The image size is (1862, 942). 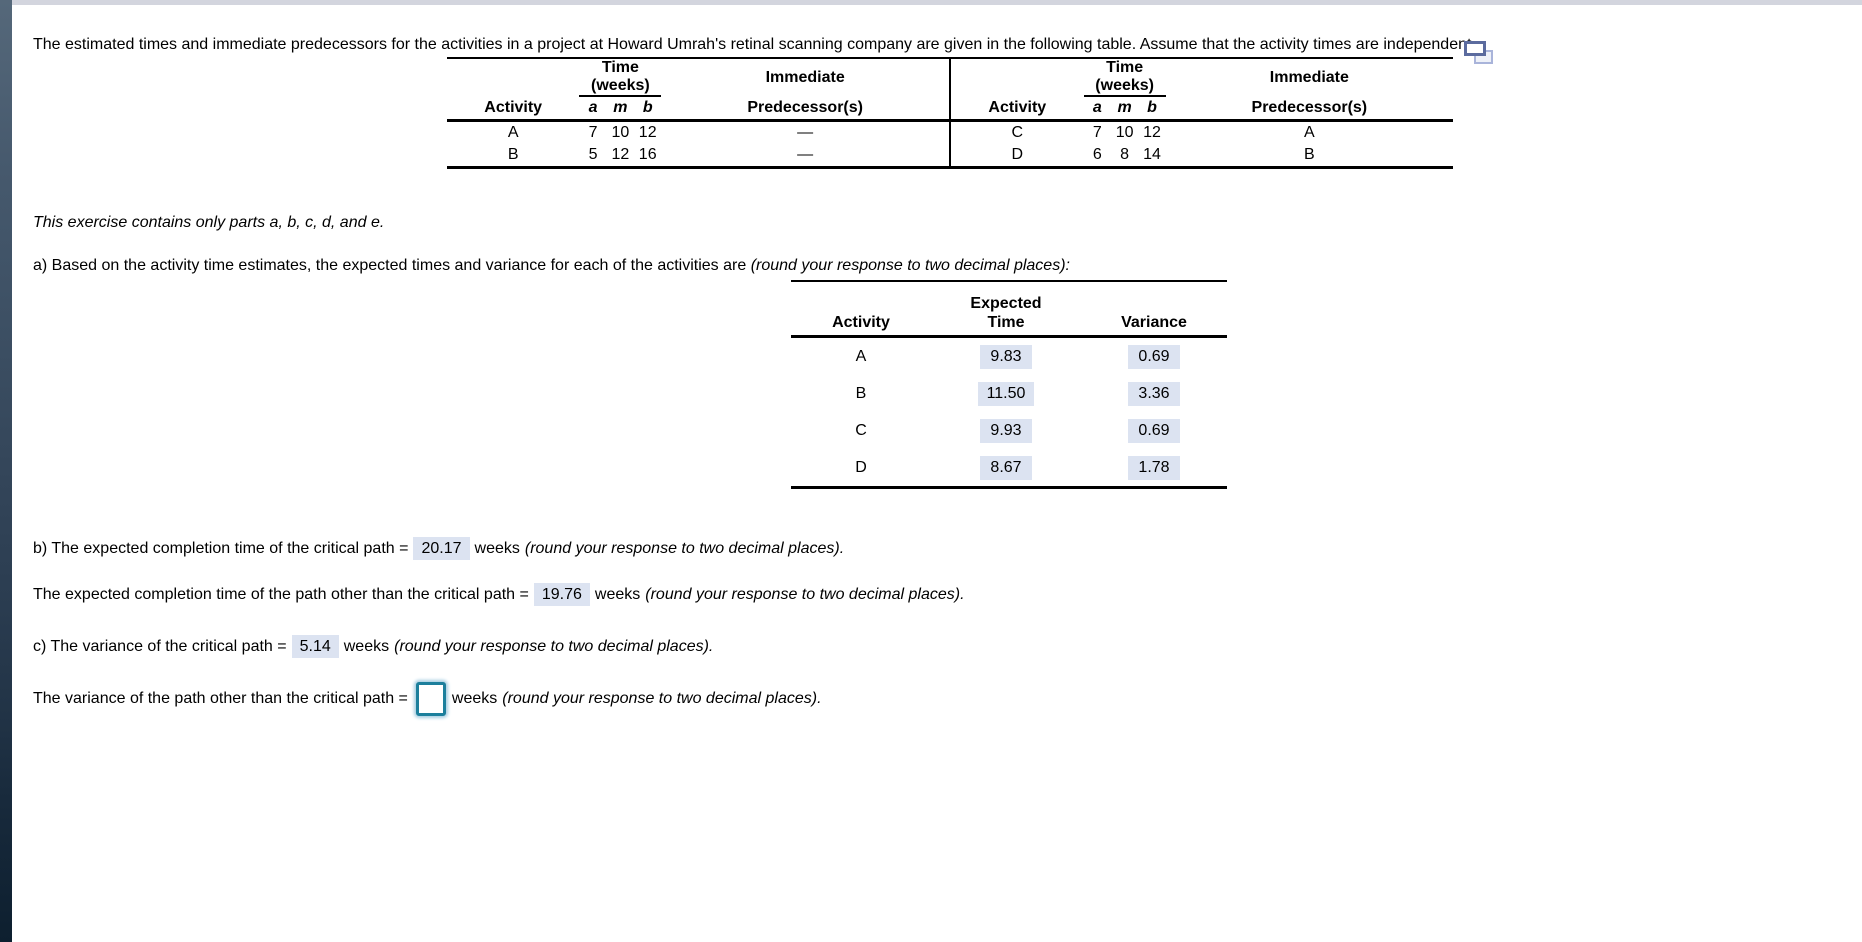 I want to click on table-row: A 7 10 12 — C 7 10 12 A, so click(x=950, y=132).